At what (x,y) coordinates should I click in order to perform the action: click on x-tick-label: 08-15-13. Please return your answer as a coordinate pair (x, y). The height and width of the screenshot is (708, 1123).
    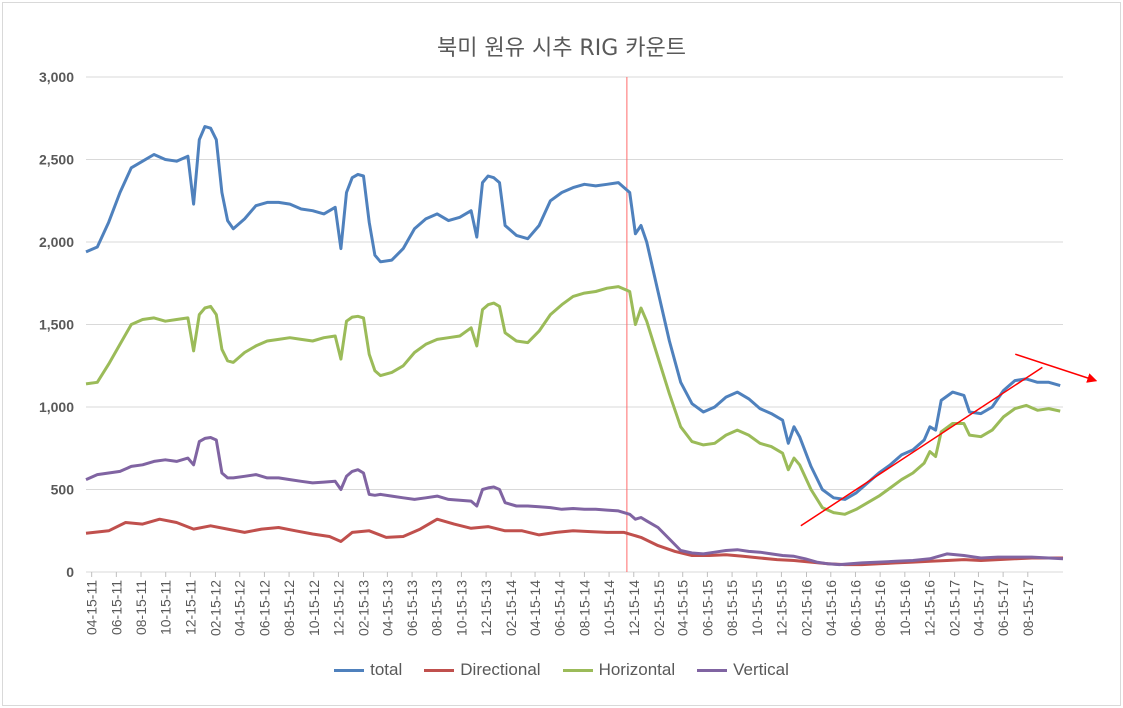
    Looking at the image, I should click on (437, 608).